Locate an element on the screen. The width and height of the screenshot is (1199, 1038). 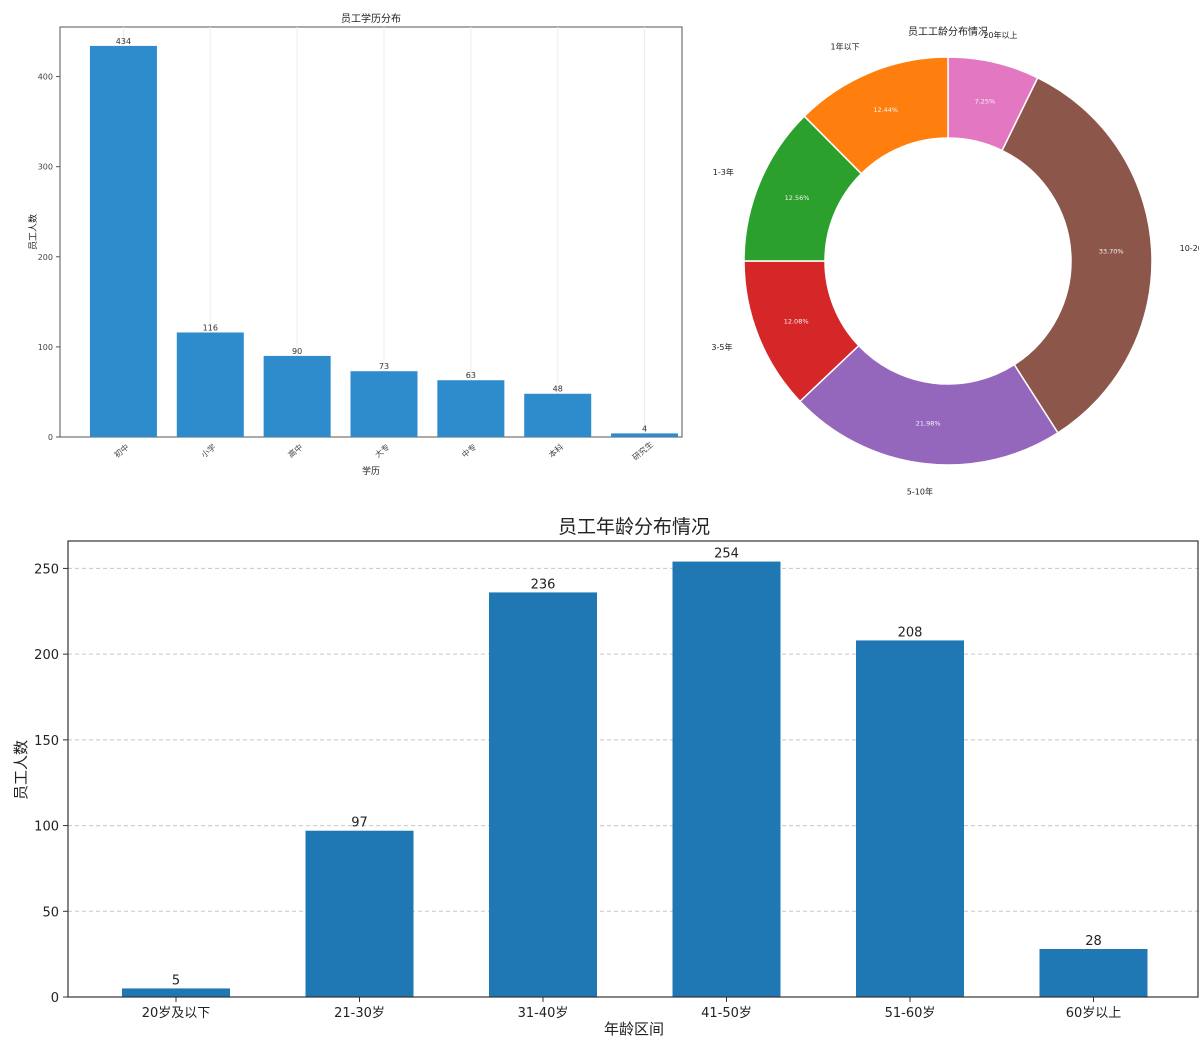
tenure-slice-label: 3-5年 is located at coordinates (721, 347).